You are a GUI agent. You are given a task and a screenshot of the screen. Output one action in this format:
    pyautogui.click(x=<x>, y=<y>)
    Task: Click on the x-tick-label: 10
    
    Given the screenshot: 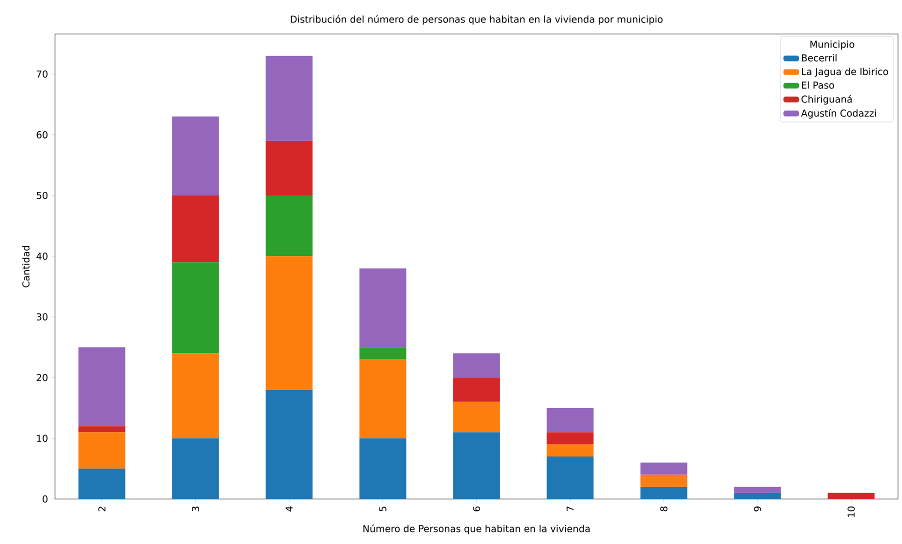 What is the action you would take?
    pyautogui.click(x=851, y=511)
    